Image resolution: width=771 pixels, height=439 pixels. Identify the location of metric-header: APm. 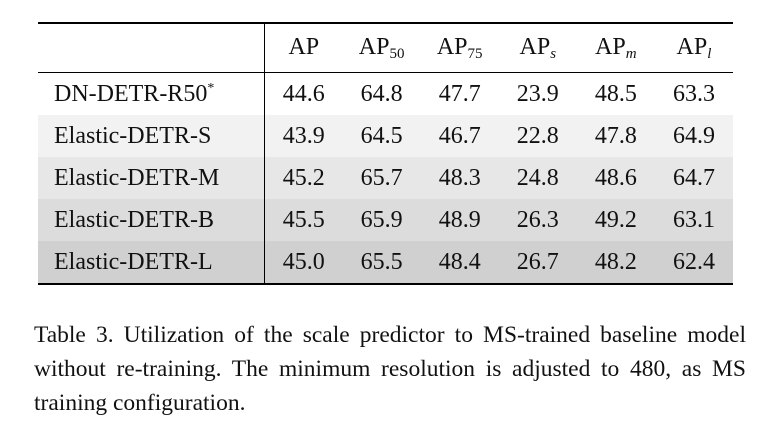
(615, 47).